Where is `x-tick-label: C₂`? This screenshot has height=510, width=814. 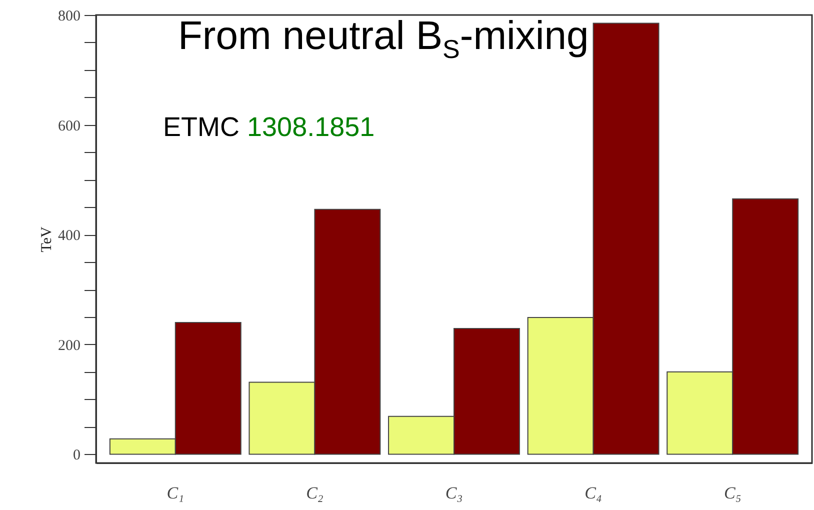 x-tick-label: C₂ is located at coordinates (315, 493).